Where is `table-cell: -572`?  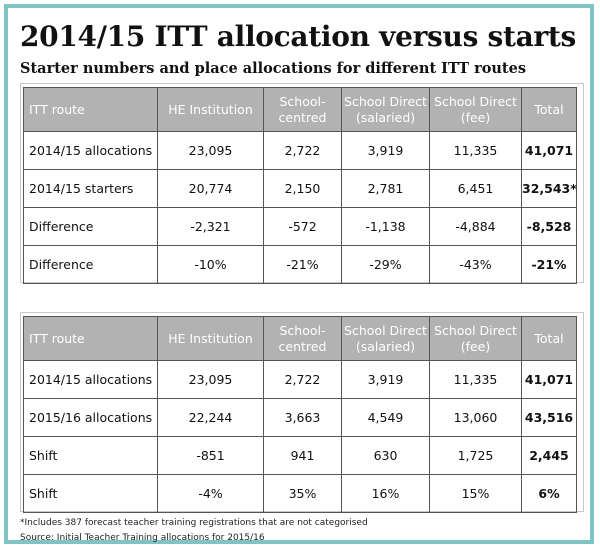 table-cell: -572 is located at coordinates (302, 226).